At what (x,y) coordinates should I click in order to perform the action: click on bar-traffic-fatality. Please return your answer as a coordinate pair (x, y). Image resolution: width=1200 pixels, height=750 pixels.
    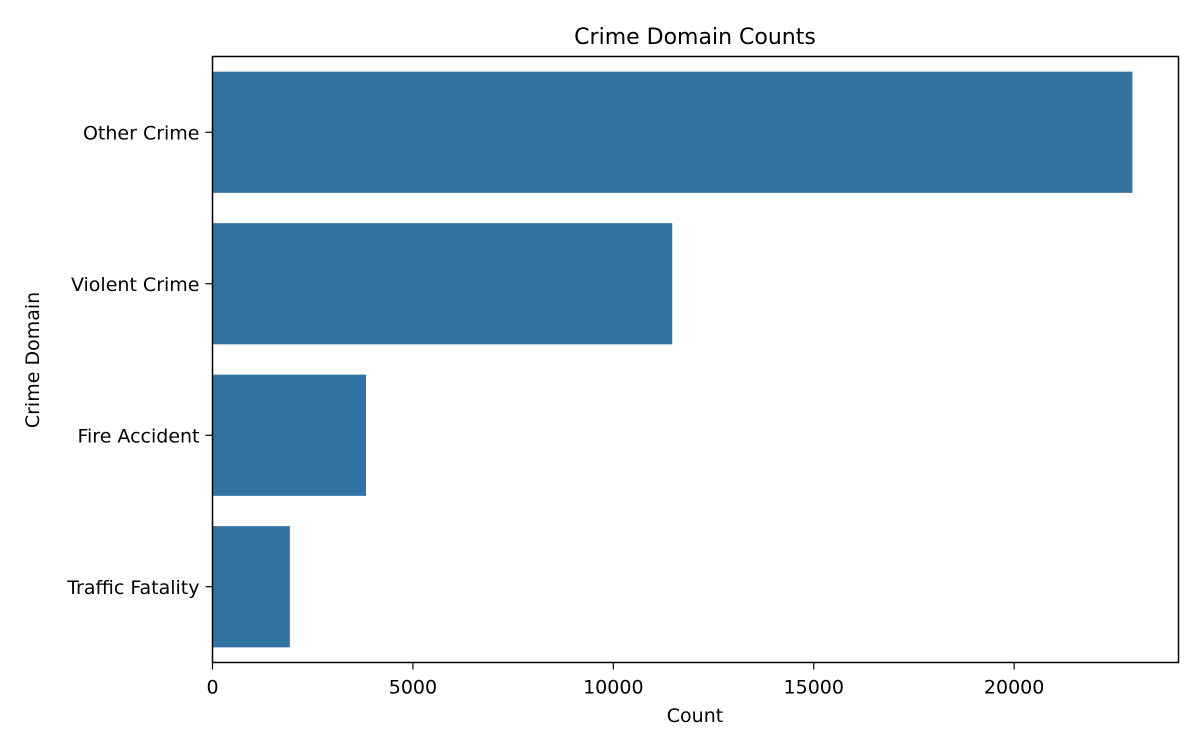
    Looking at the image, I should click on (251, 587).